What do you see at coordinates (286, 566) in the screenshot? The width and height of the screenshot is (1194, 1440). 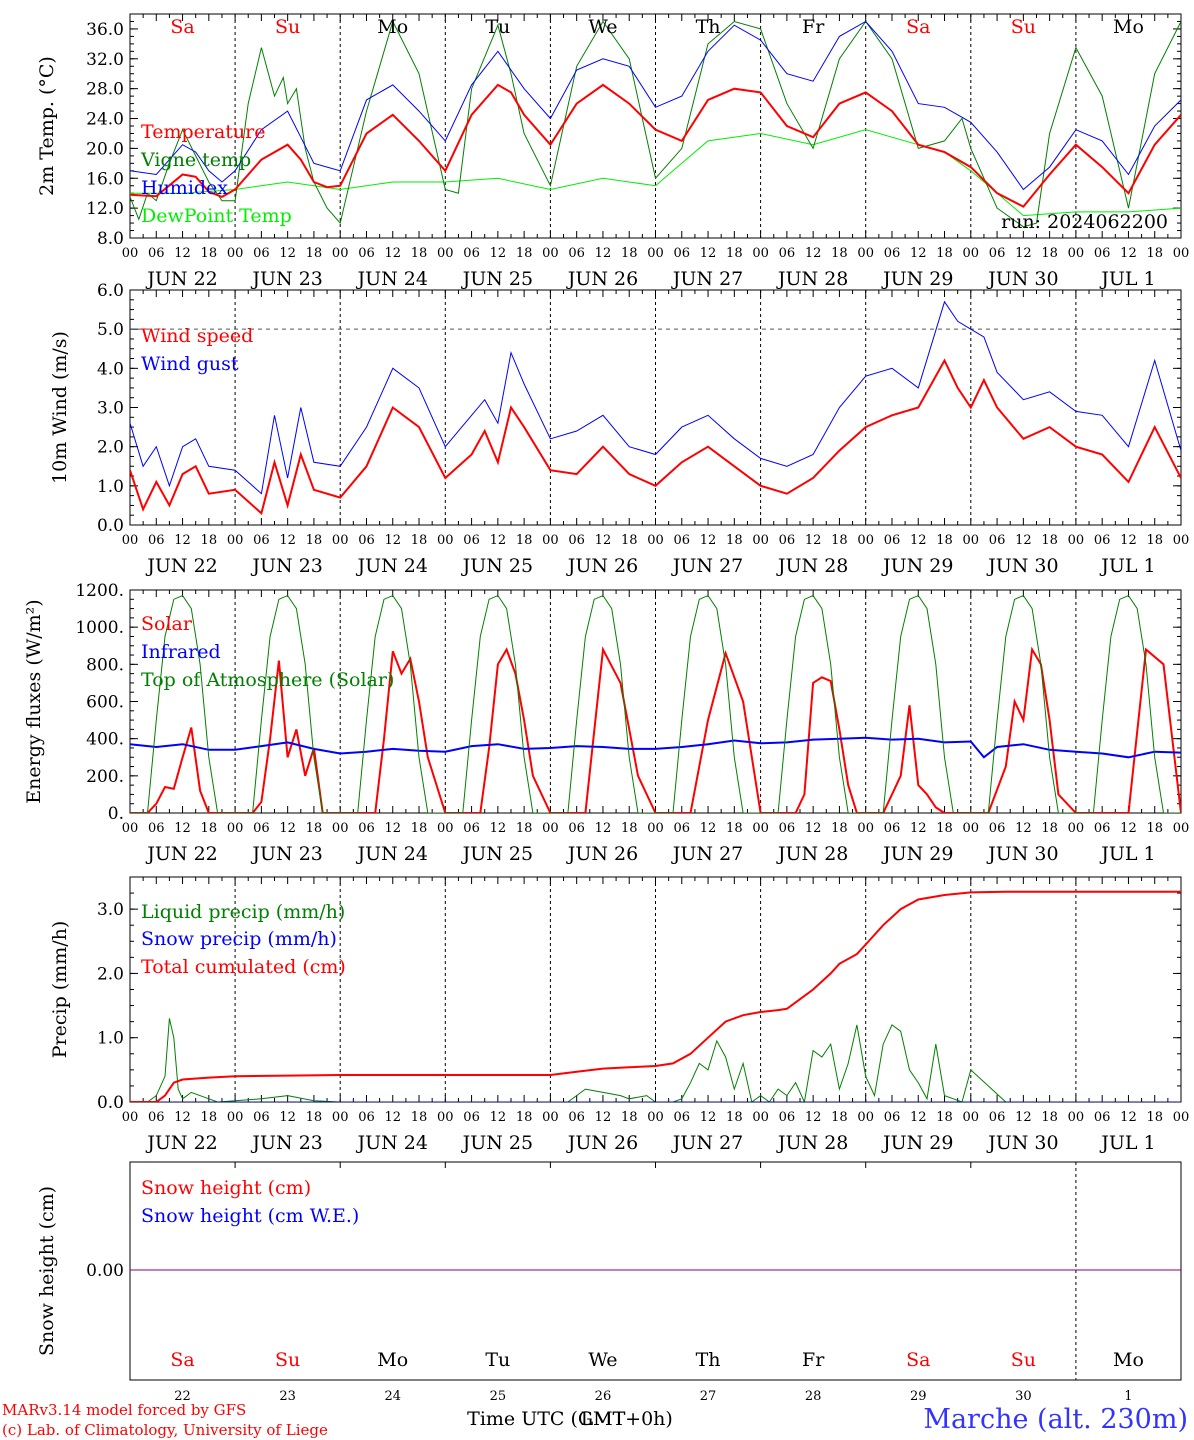 I see `date-label: JUN 23` at bounding box center [286, 566].